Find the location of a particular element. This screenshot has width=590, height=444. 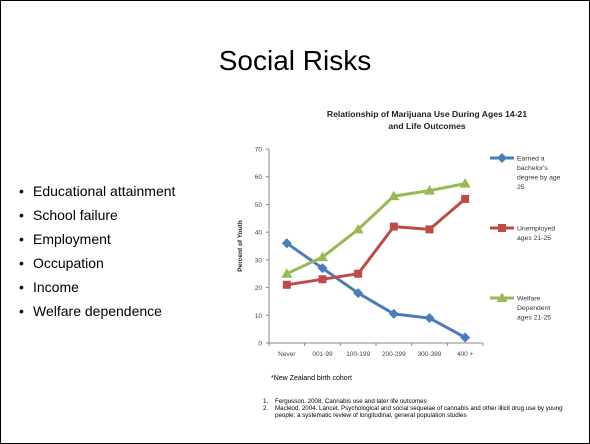

legend-label-2: Unemployed is located at coordinates (536, 229).